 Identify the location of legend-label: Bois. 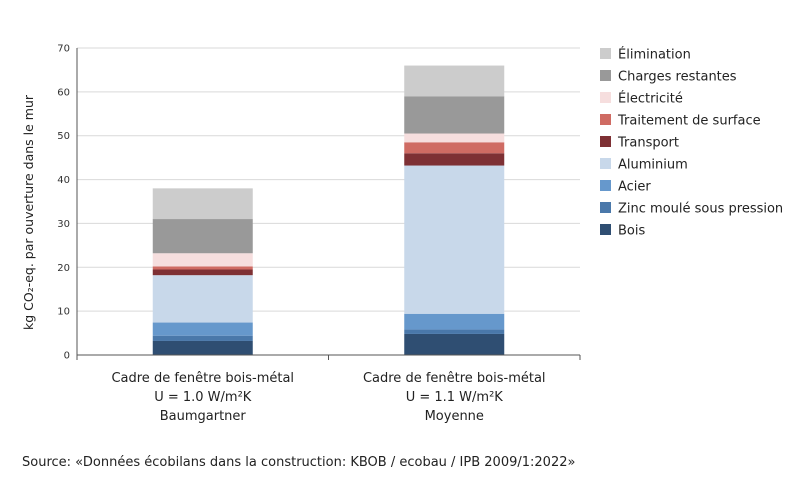
(631, 231).